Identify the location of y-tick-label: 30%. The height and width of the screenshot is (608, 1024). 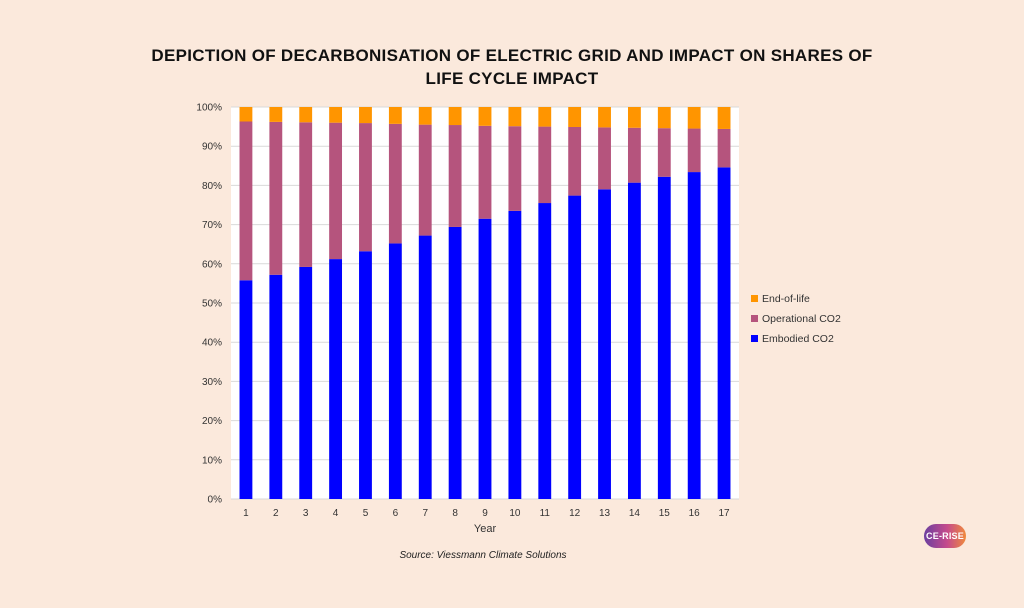
(212, 382).